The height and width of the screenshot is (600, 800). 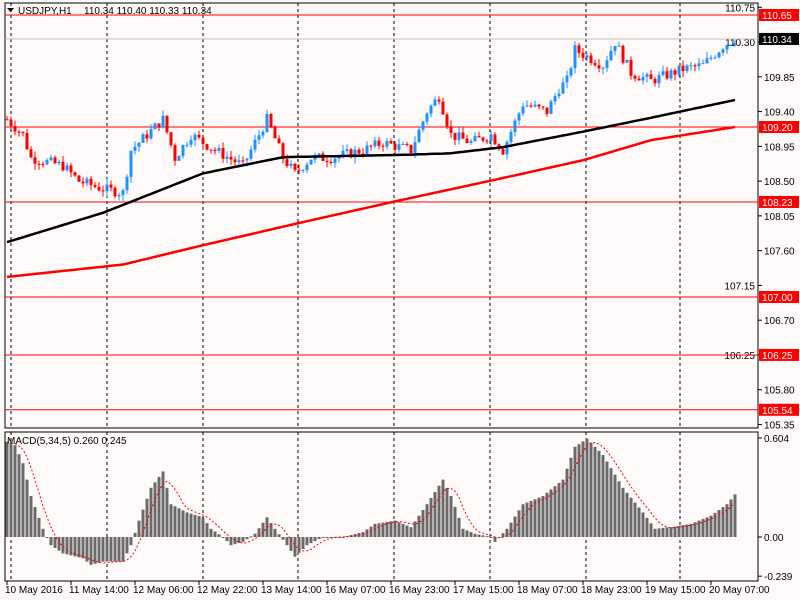 I want to click on price-tick-label: 105.35, so click(x=779, y=425).